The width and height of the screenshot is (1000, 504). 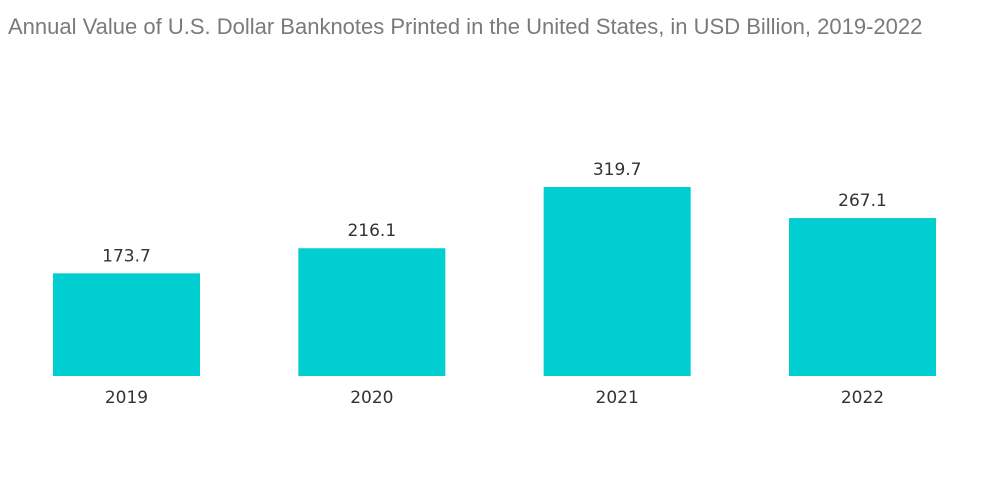 I want to click on data-label-2022: 267.1, so click(x=862, y=201).